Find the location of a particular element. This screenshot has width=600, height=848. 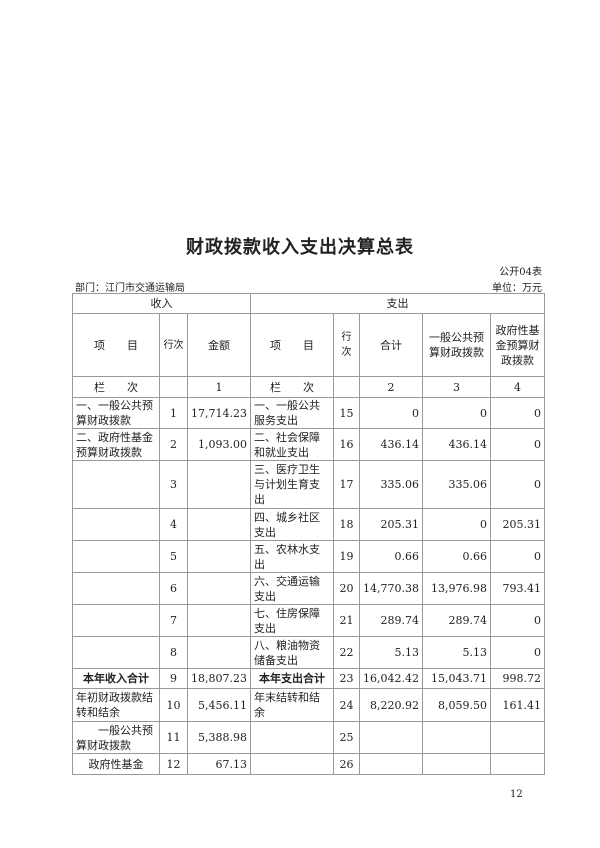

table-row: 6 六、交通运输支出 20 14,770.38 13,976.98 793.41 is located at coordinates (308, 588).